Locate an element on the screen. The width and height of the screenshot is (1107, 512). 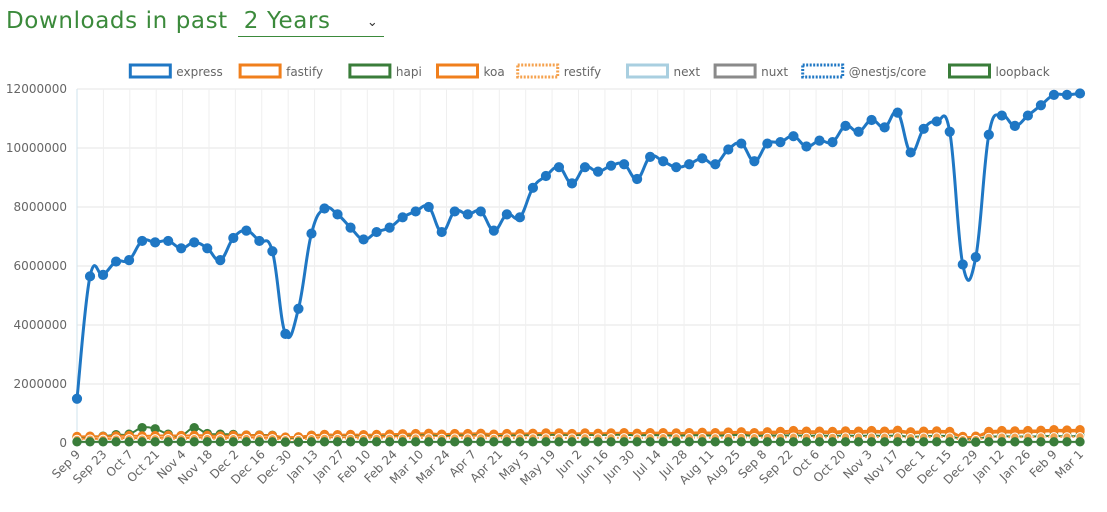
legend-item-fastify: fastify is located at coordinates (280, 71).